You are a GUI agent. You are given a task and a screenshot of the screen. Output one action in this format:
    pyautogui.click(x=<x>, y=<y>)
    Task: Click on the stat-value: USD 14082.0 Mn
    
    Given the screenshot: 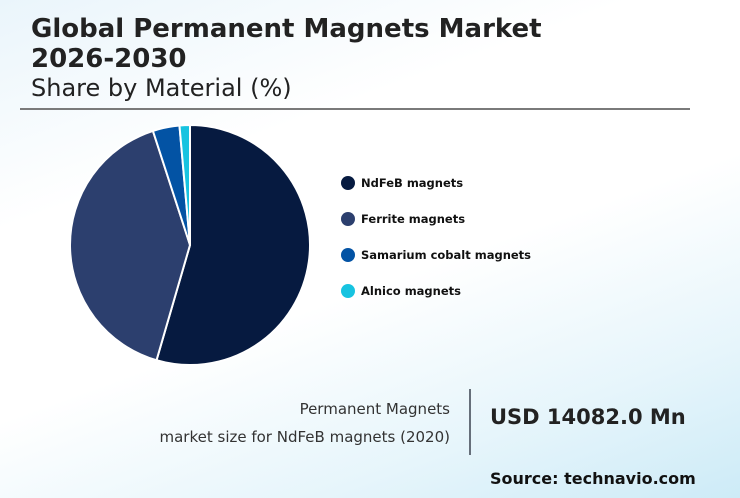 What is the action you would take?
    pyautogui.click(x=588, y=417)
    